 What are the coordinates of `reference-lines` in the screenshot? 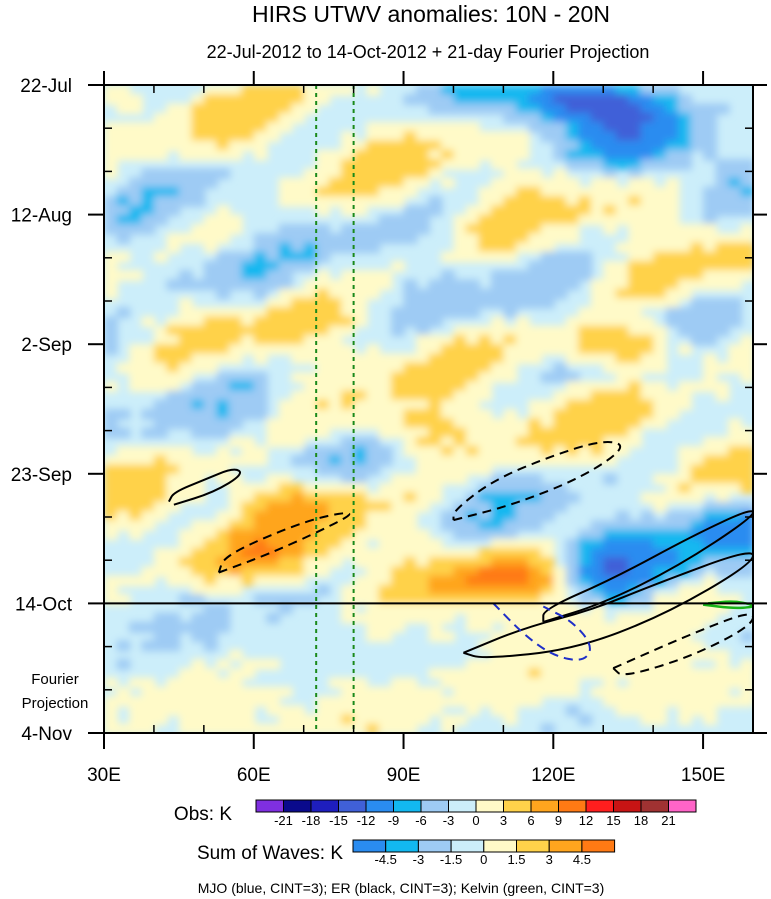 It's located at (335, 409).